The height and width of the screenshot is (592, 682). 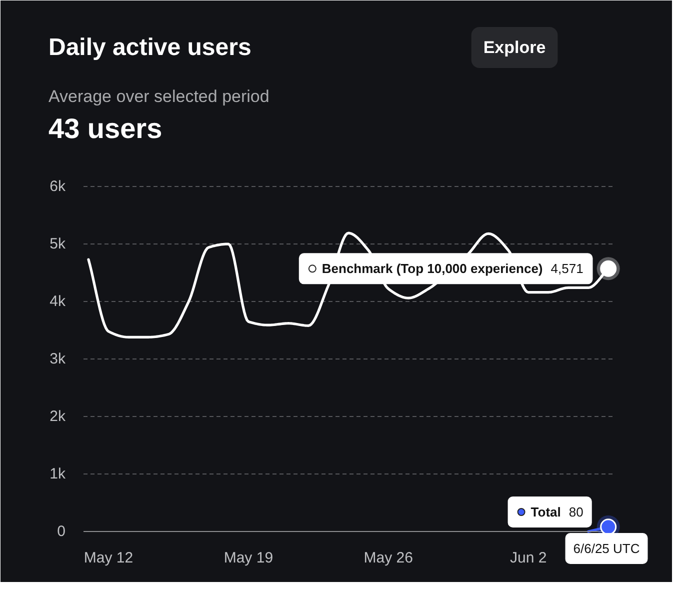 What do you see at coordinates (159, 96) in the screenshot?
I see `chart-subtitle: Average over selected period` at bounding box center [159, 96].